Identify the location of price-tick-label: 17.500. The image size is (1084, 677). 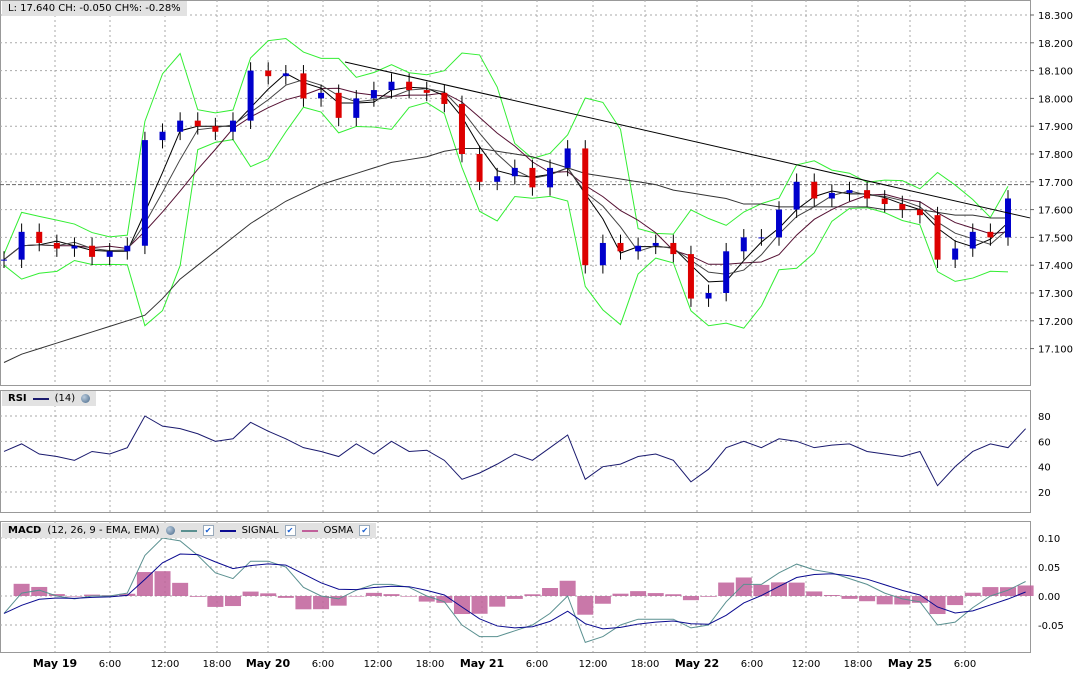
(1055, 238).